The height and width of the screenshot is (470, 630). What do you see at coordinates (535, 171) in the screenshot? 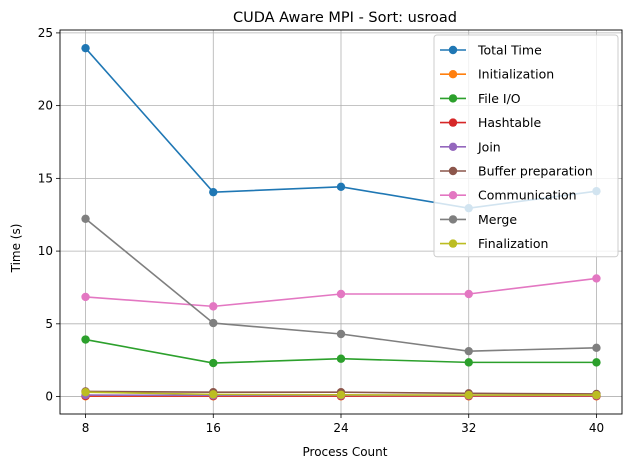
I see `legend-label: Buffer preparation` at bounding box center [535, 171].